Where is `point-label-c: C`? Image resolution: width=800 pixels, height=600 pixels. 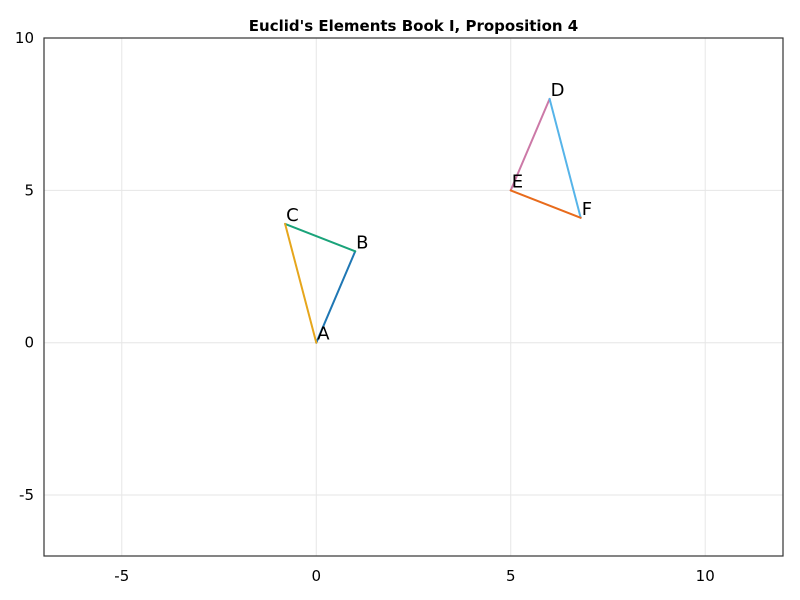
point-label-c: C is located at coordinates (292, 215).